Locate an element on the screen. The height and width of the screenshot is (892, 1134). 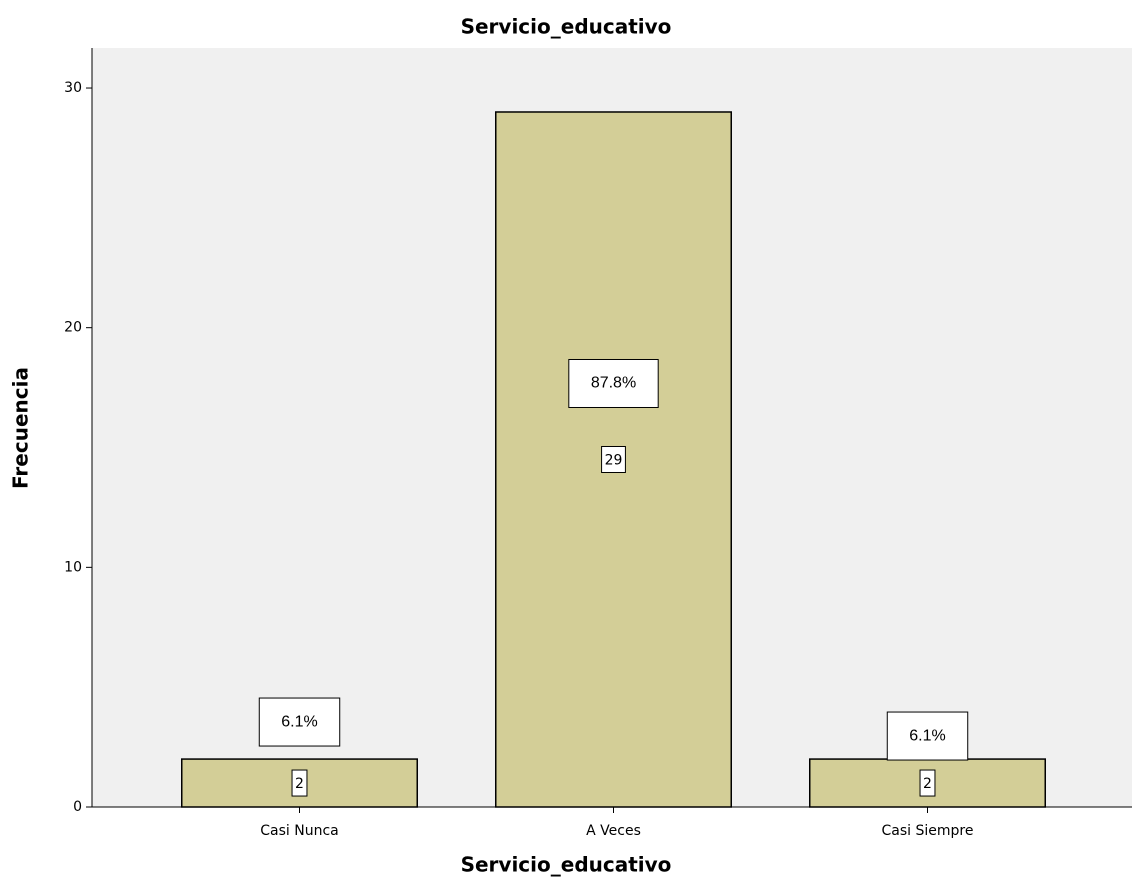
y-tick-label: 10 is located at coordinates (73, 567).